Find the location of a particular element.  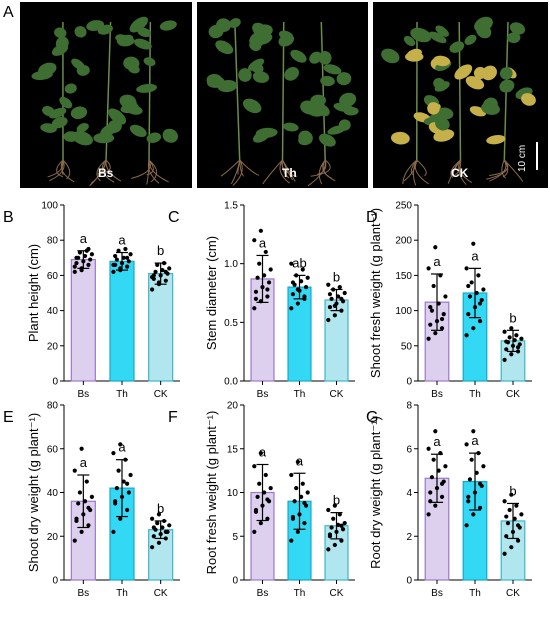

bar-th is located at coordinates (122, 321).